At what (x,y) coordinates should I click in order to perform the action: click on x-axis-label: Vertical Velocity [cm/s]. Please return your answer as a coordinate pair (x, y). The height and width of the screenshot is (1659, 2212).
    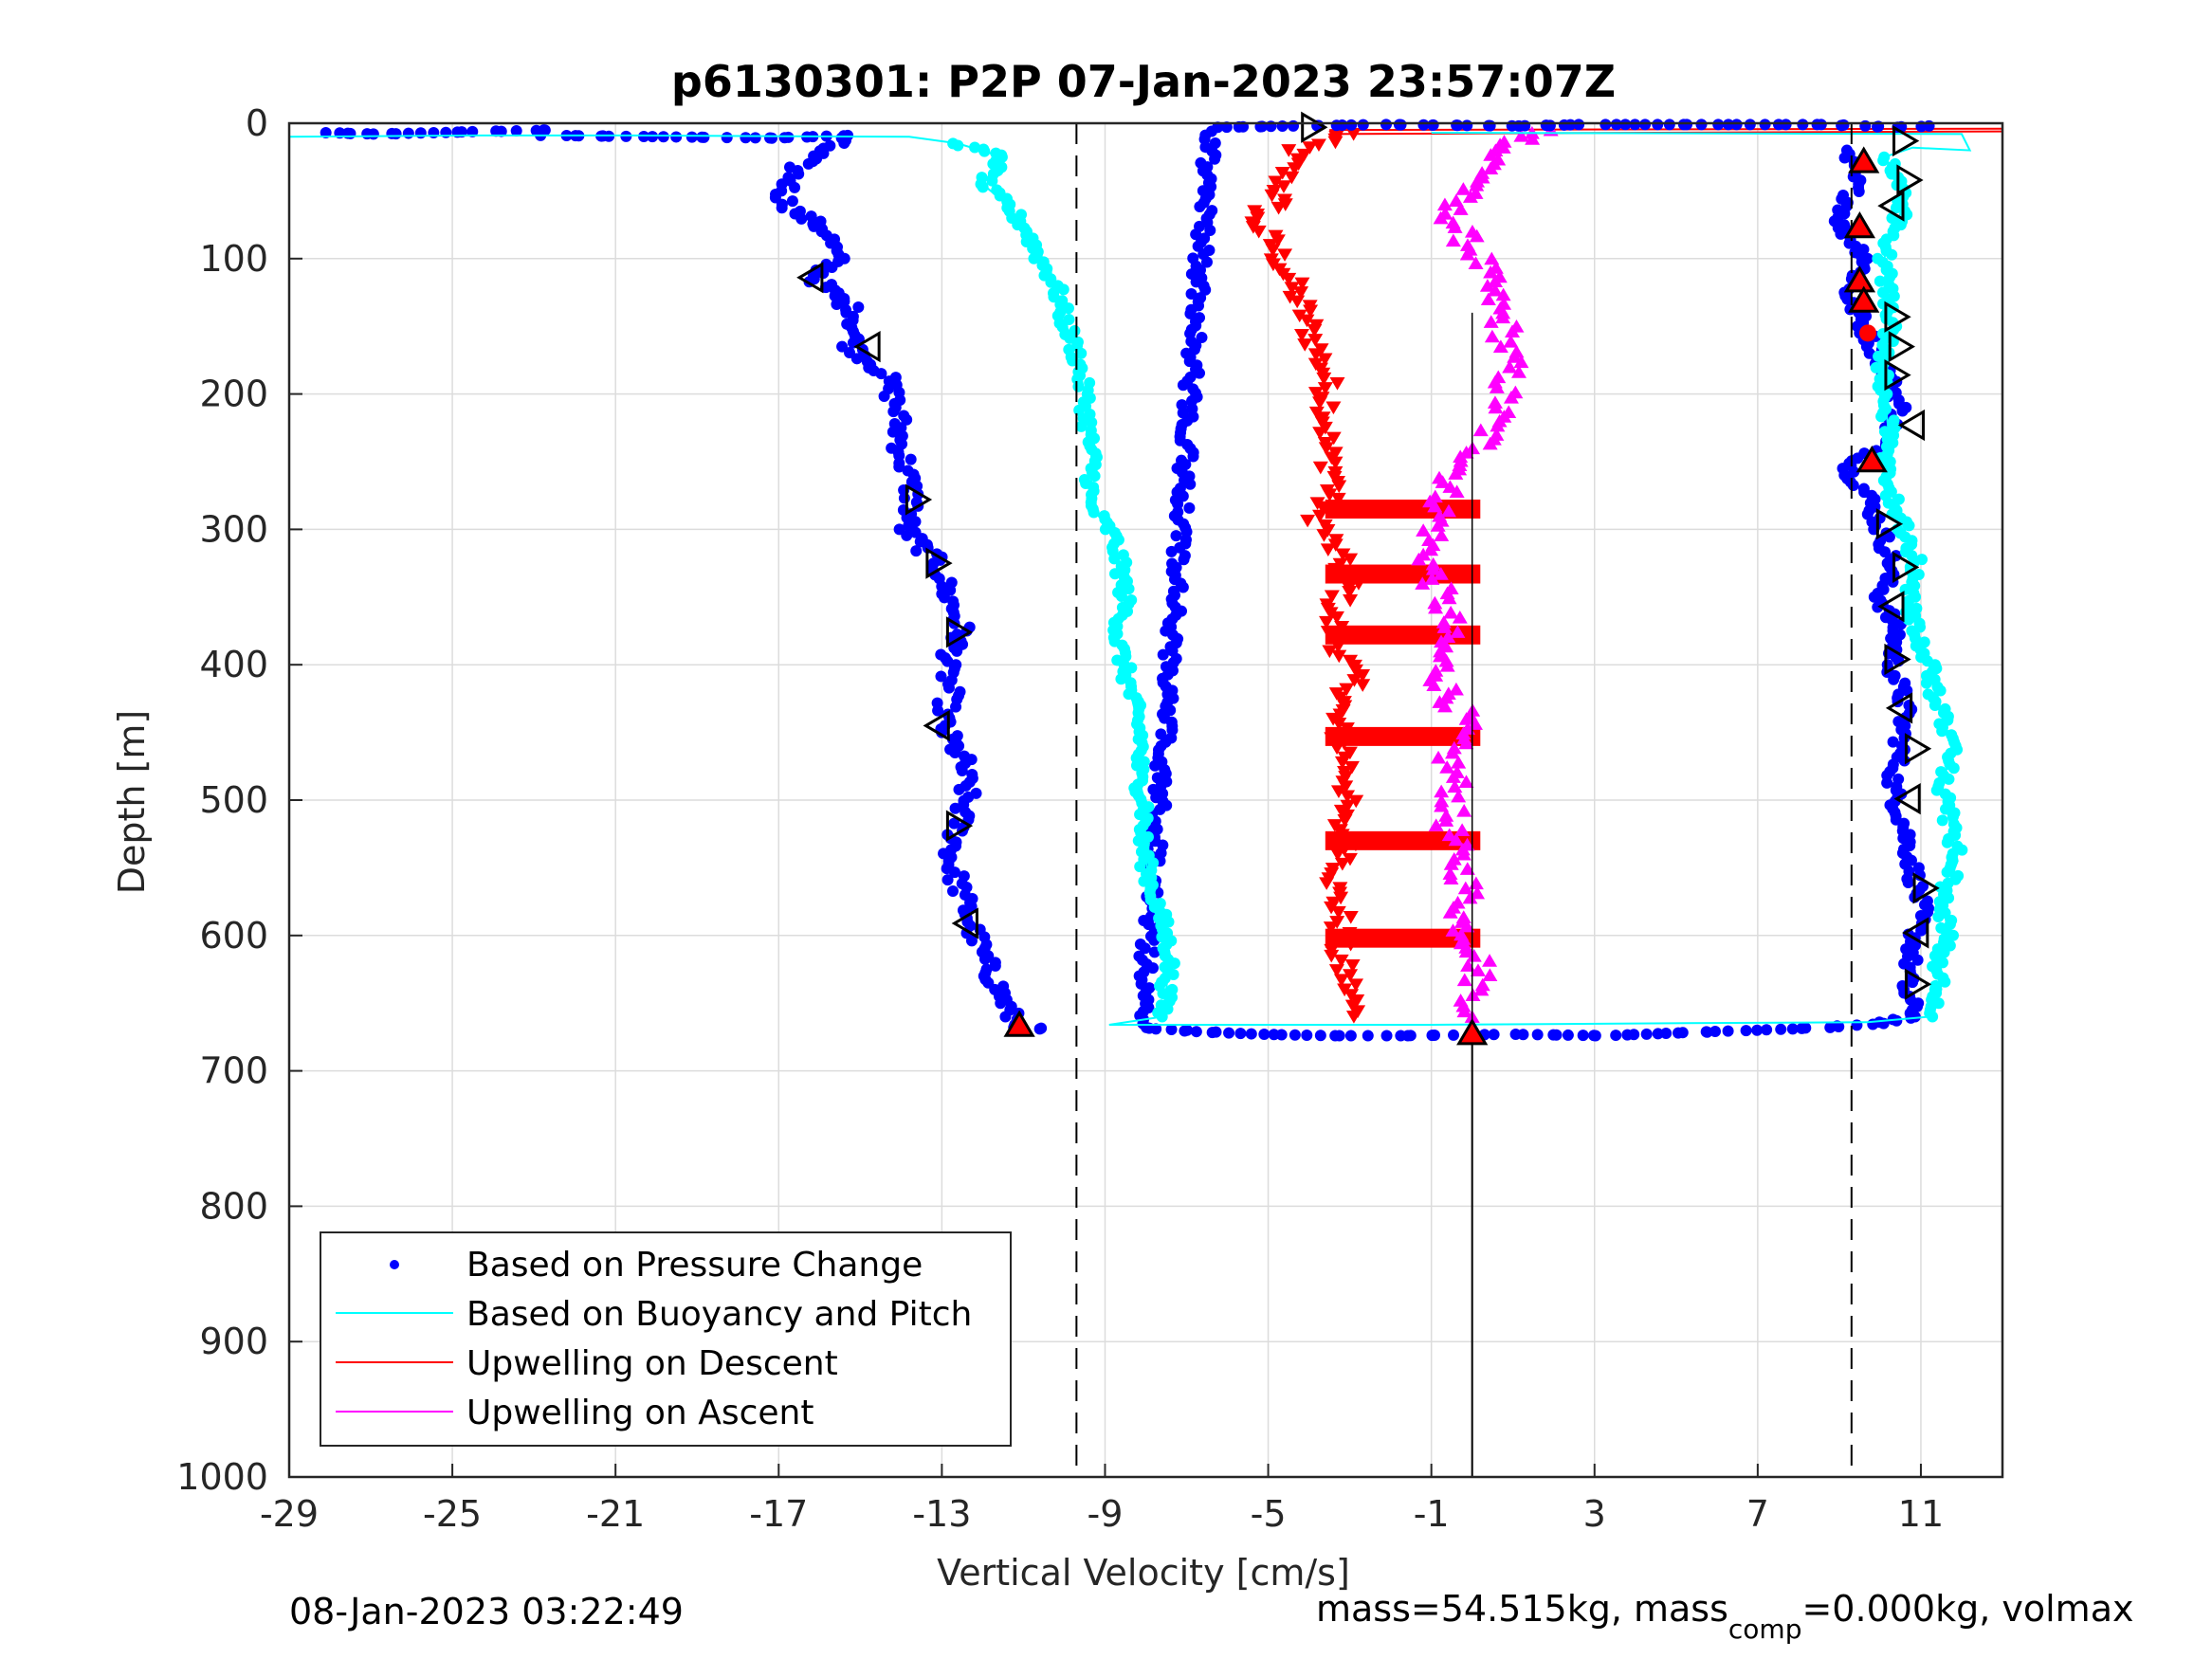
    Looking at the image, I should click on (1143, 1573).